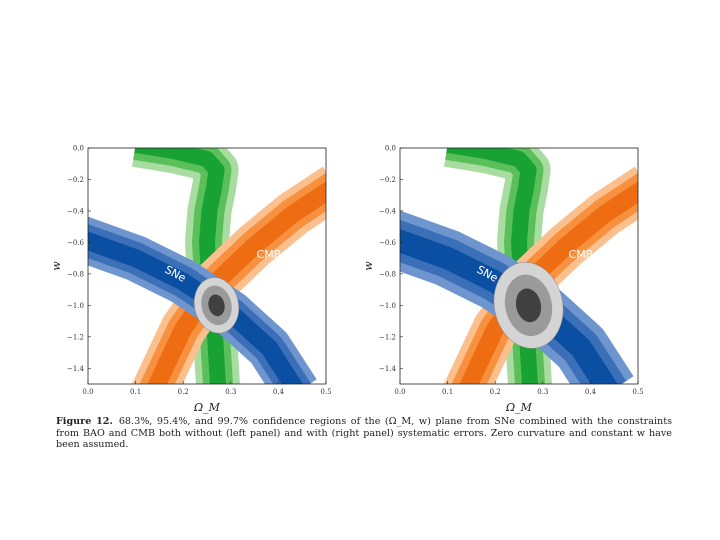 The image size is (720, 540). What do you see at coordinates (637, 392) in the screenshot?
I see `right-xtick-label: 0.5` at bounding box center [637, 392].